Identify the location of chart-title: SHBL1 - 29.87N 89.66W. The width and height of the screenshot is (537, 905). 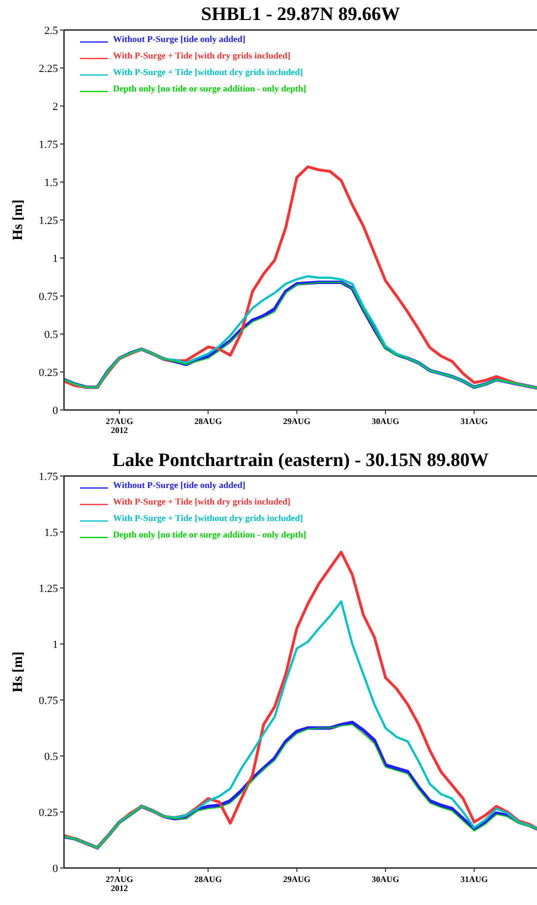
(300, 14).